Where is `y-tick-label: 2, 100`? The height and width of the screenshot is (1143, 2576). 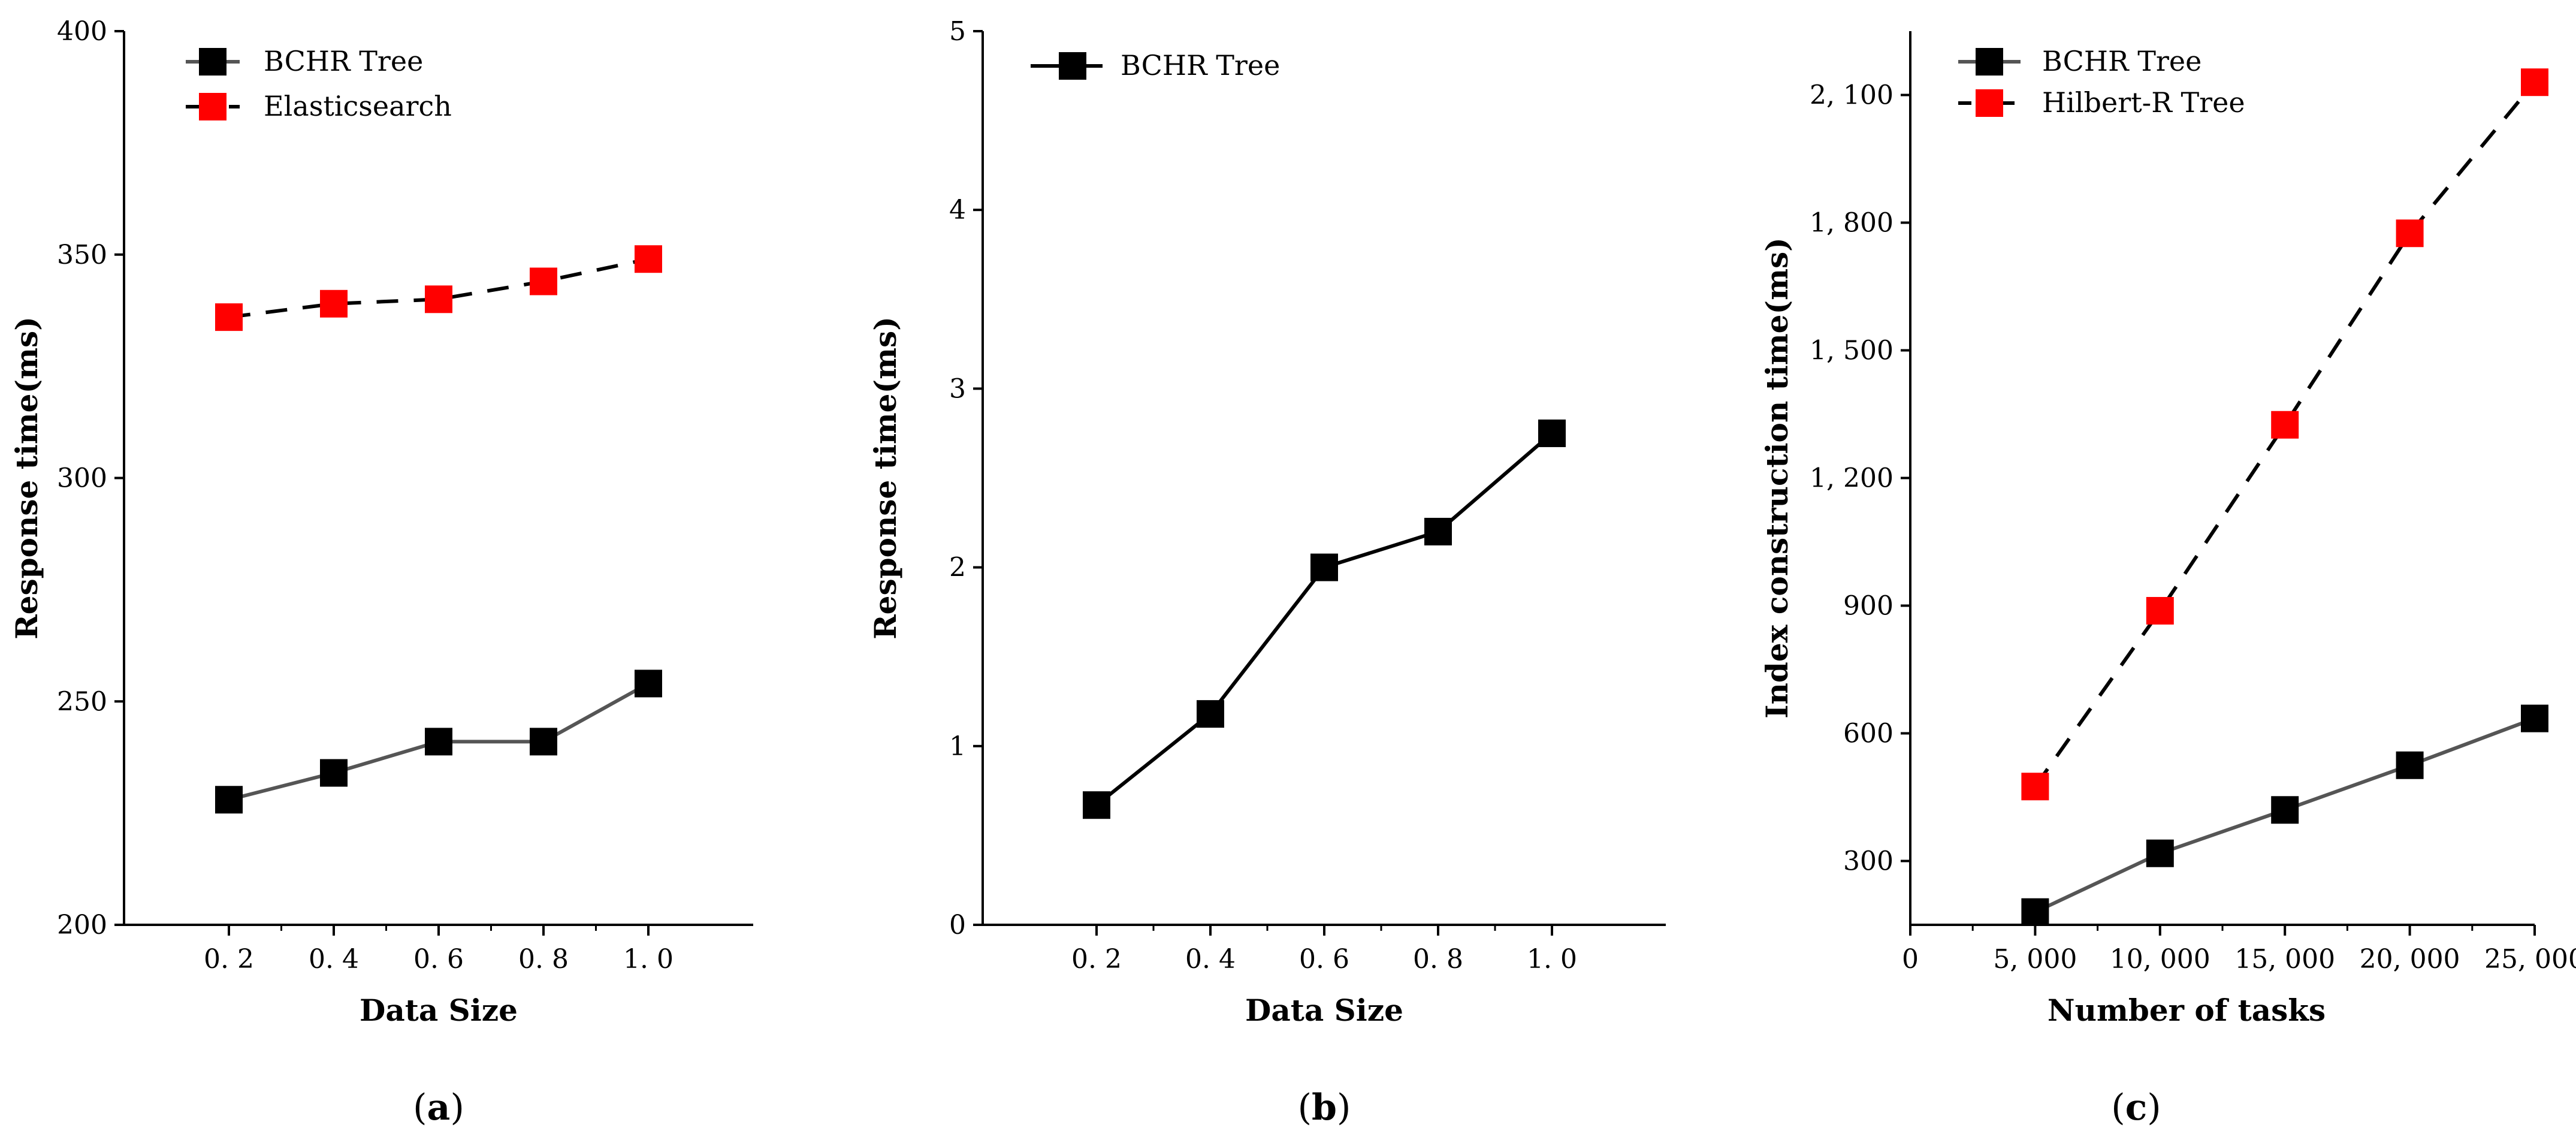 y-tick-label: 2, 100 is located at coordinates (1852, 95).